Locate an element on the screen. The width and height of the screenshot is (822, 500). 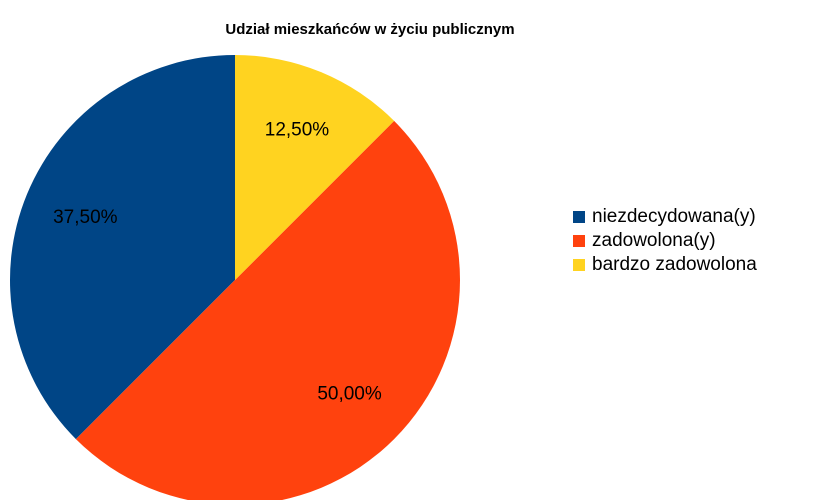
legend-label: zadowolona(y) is located at coordinates (654, 240).